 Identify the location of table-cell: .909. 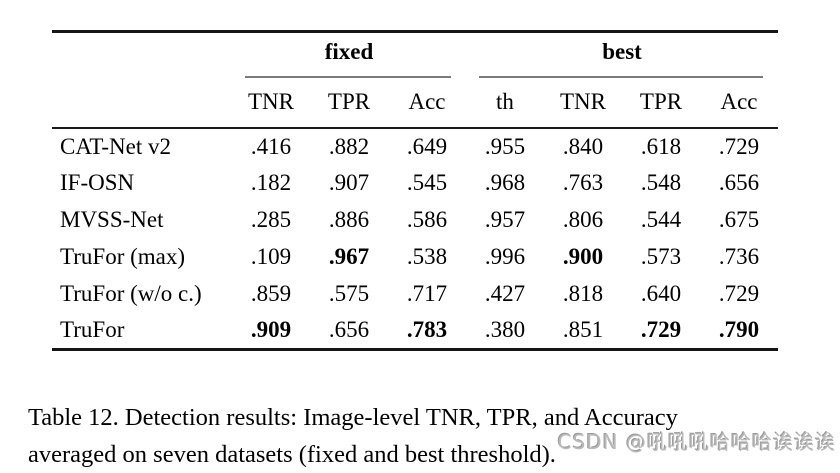
(271, 330).